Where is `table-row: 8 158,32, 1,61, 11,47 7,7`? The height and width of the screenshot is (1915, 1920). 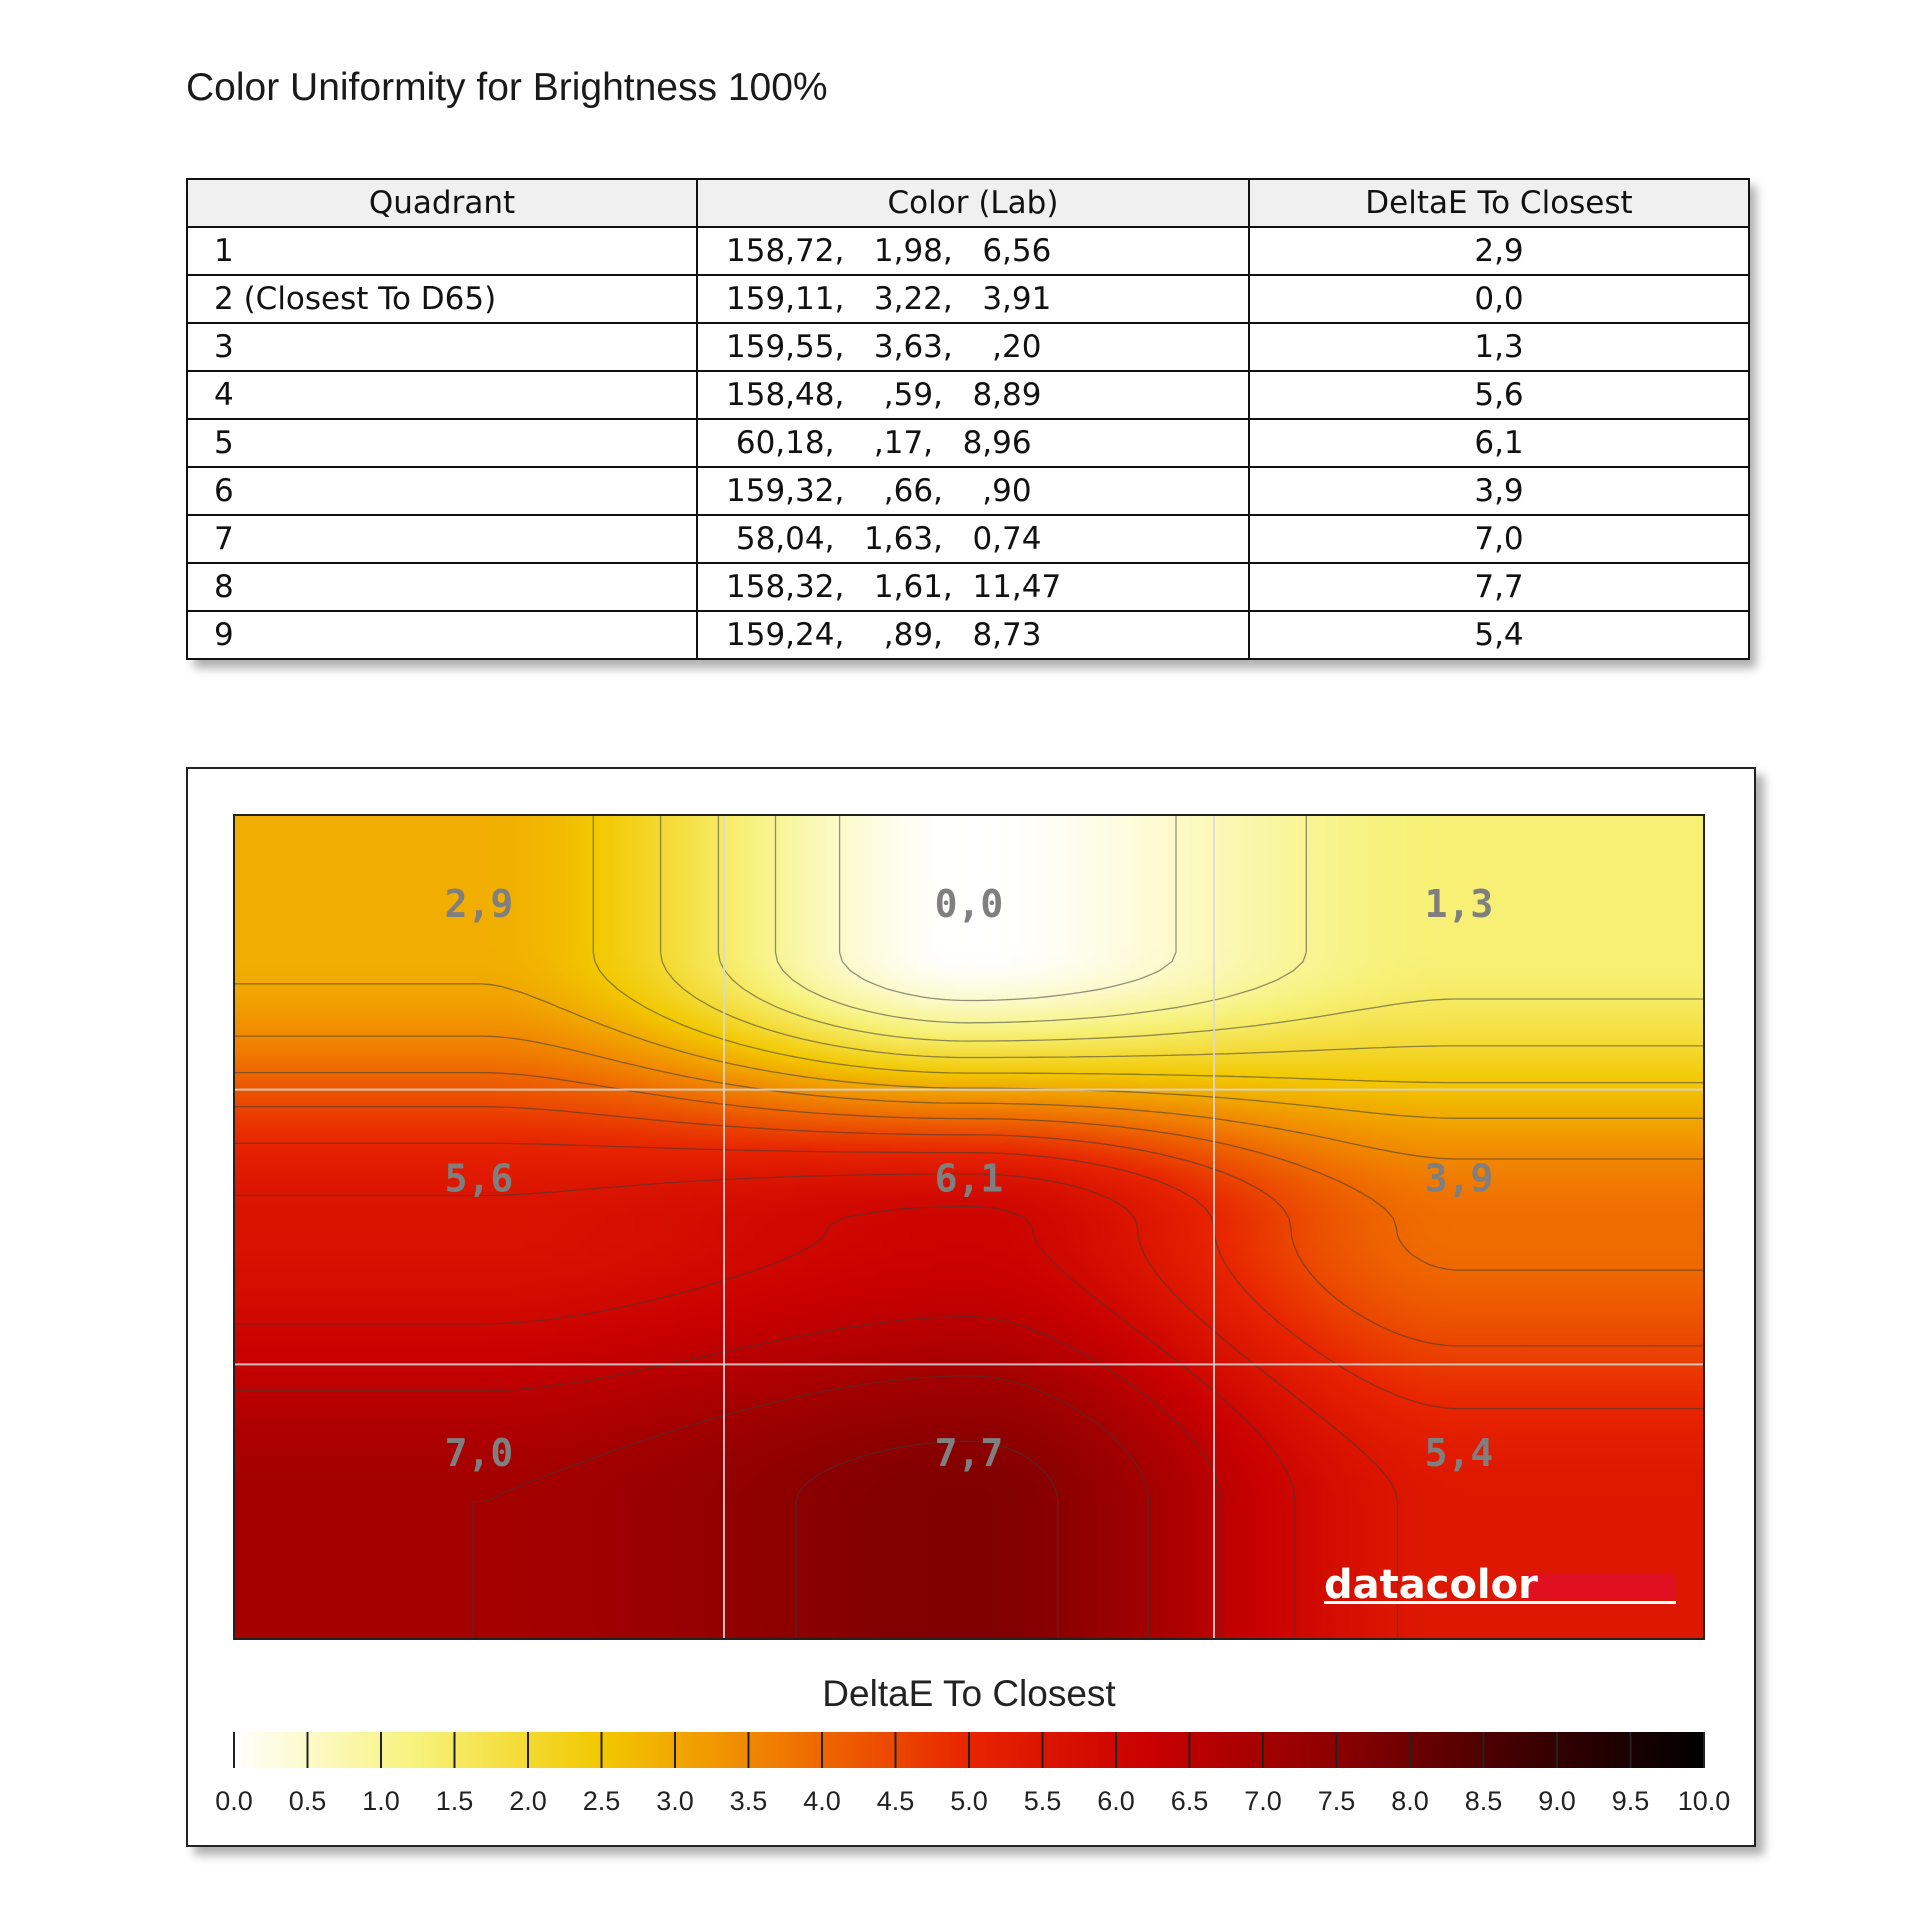 table-row: 8 158,32, 1,61, 11,47 7,7 is located at coordinates (968, 587).